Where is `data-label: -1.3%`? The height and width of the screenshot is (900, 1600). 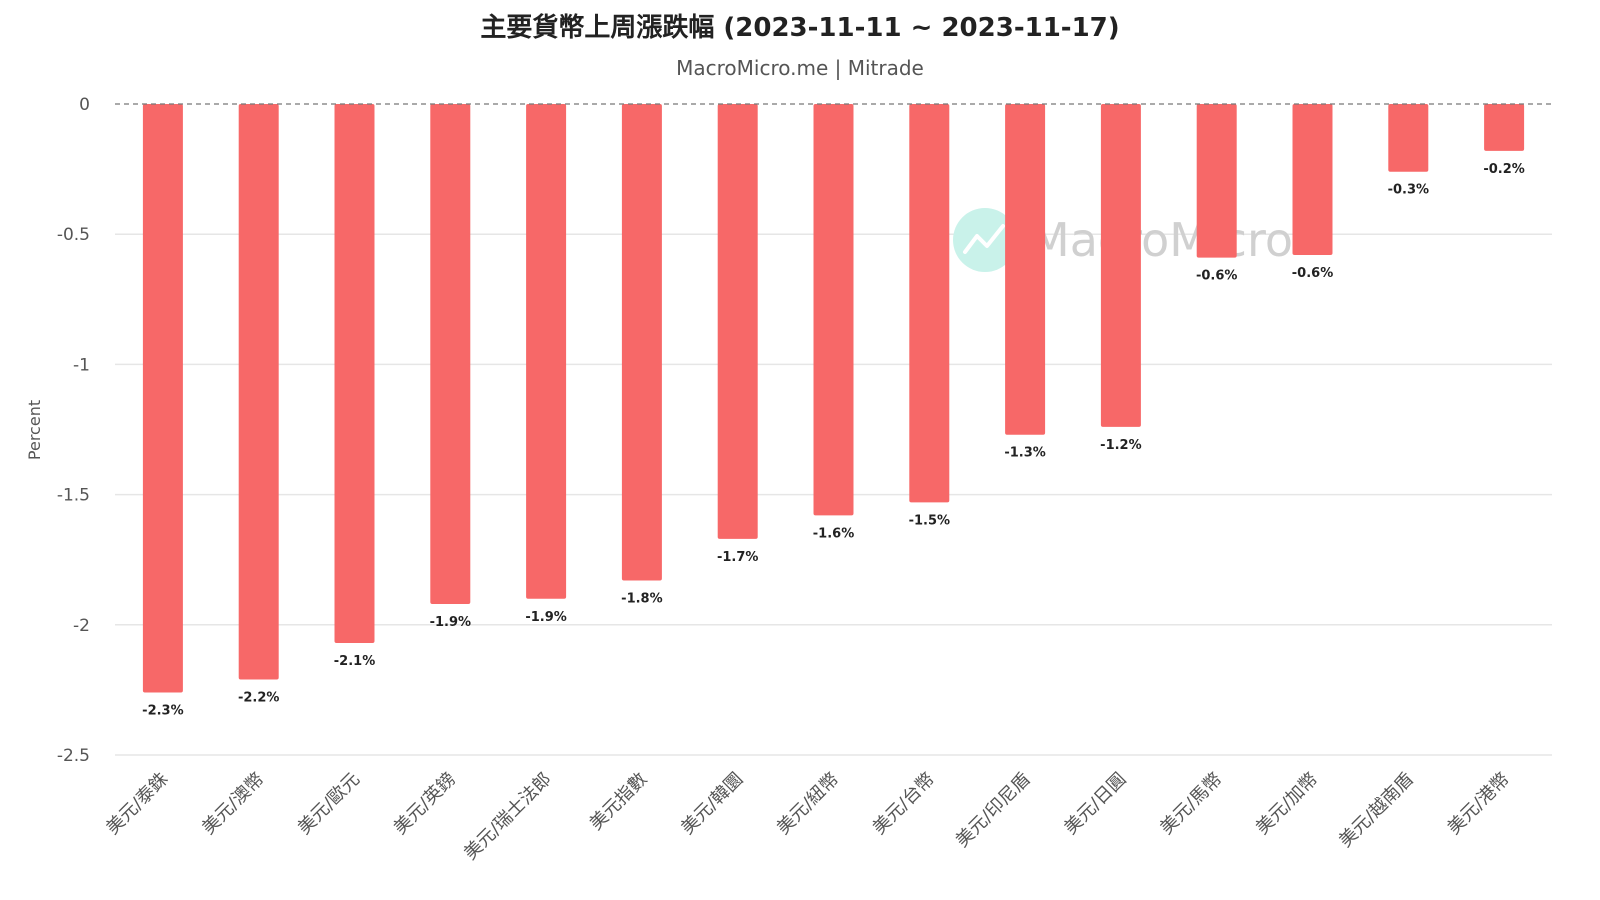 data-label: -1.3% is located at coordinates (1024, 453).